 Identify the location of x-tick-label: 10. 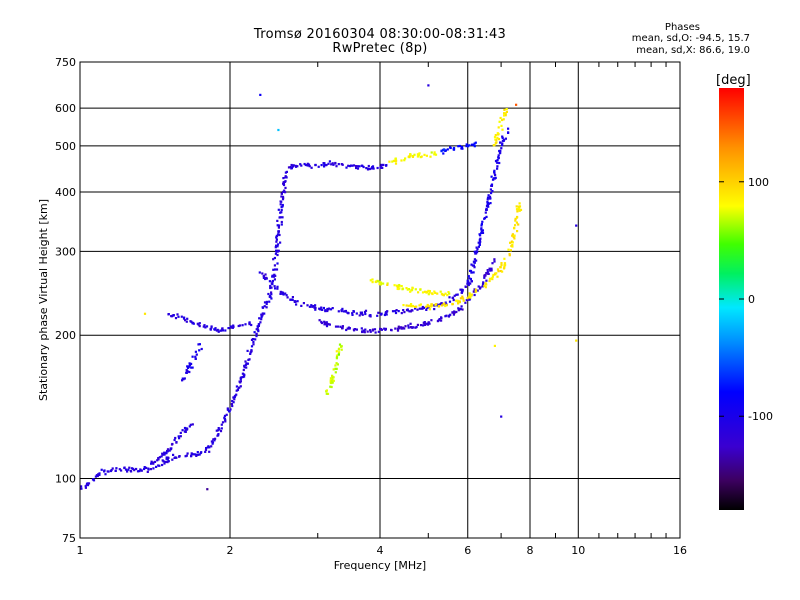
(578, 550).